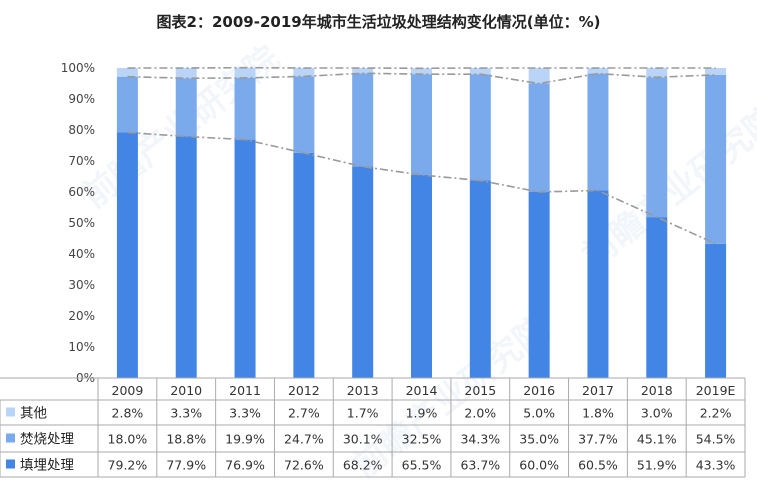  What do you see at coordinates (716, 390) in the screenshot?
I see `x-tick-label: 2019E` at bounding box center [716, 390].